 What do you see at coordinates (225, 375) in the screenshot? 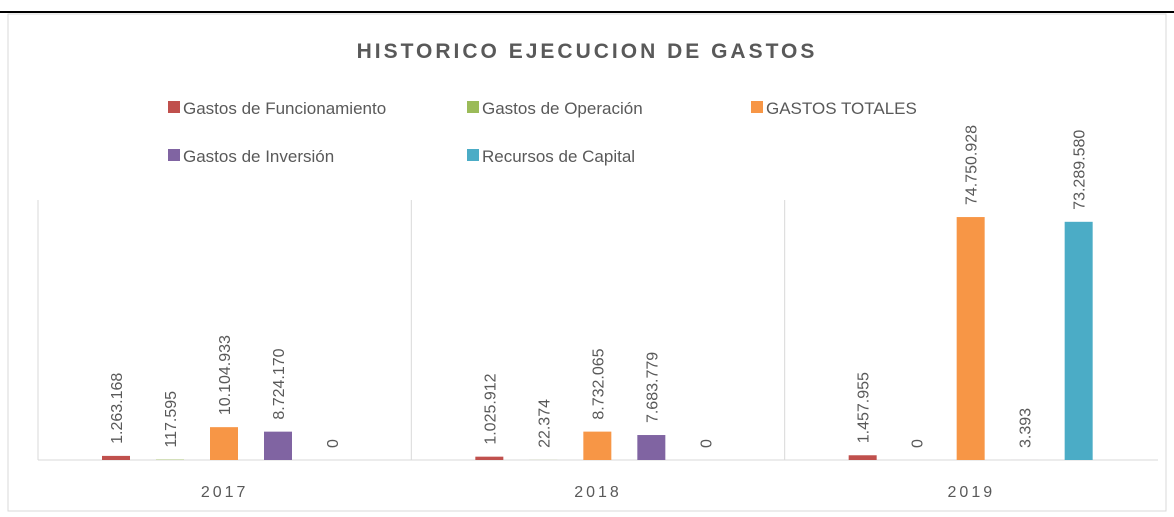
I see `data-label: 10.104.933` at bounding box center [225, 375].